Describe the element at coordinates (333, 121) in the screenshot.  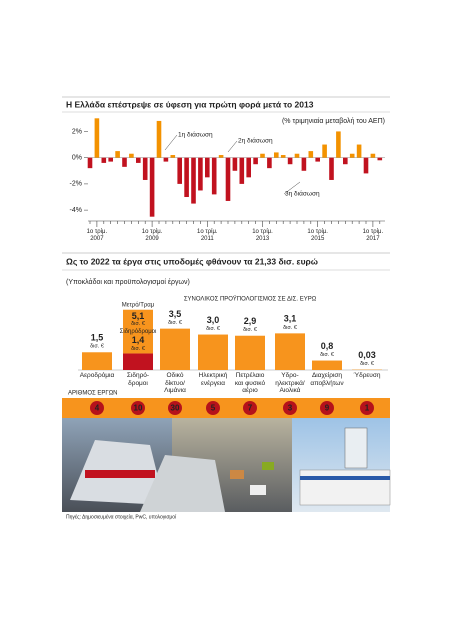
I see `chart-subtitle: (% τριμηνιαία μεταβολή του ΑΕΠ)` at that location.